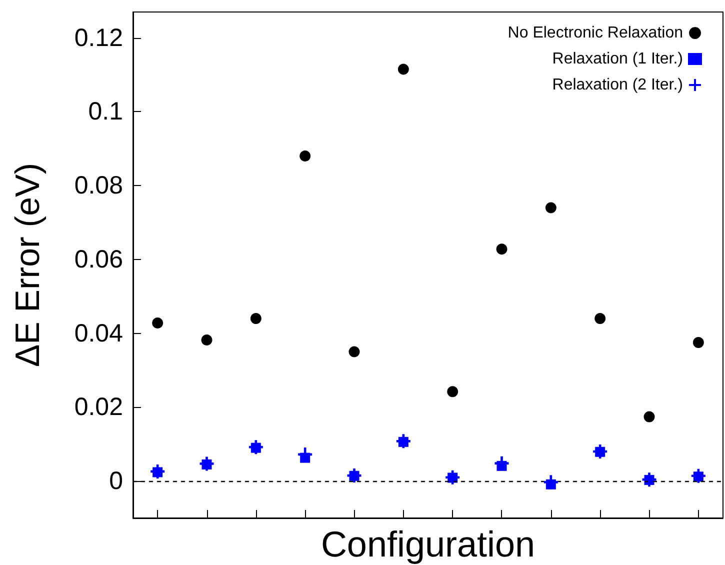 This screenshot has width=725, height=565. I want to click on x-axis-title: Configuration, so click(428, 544).